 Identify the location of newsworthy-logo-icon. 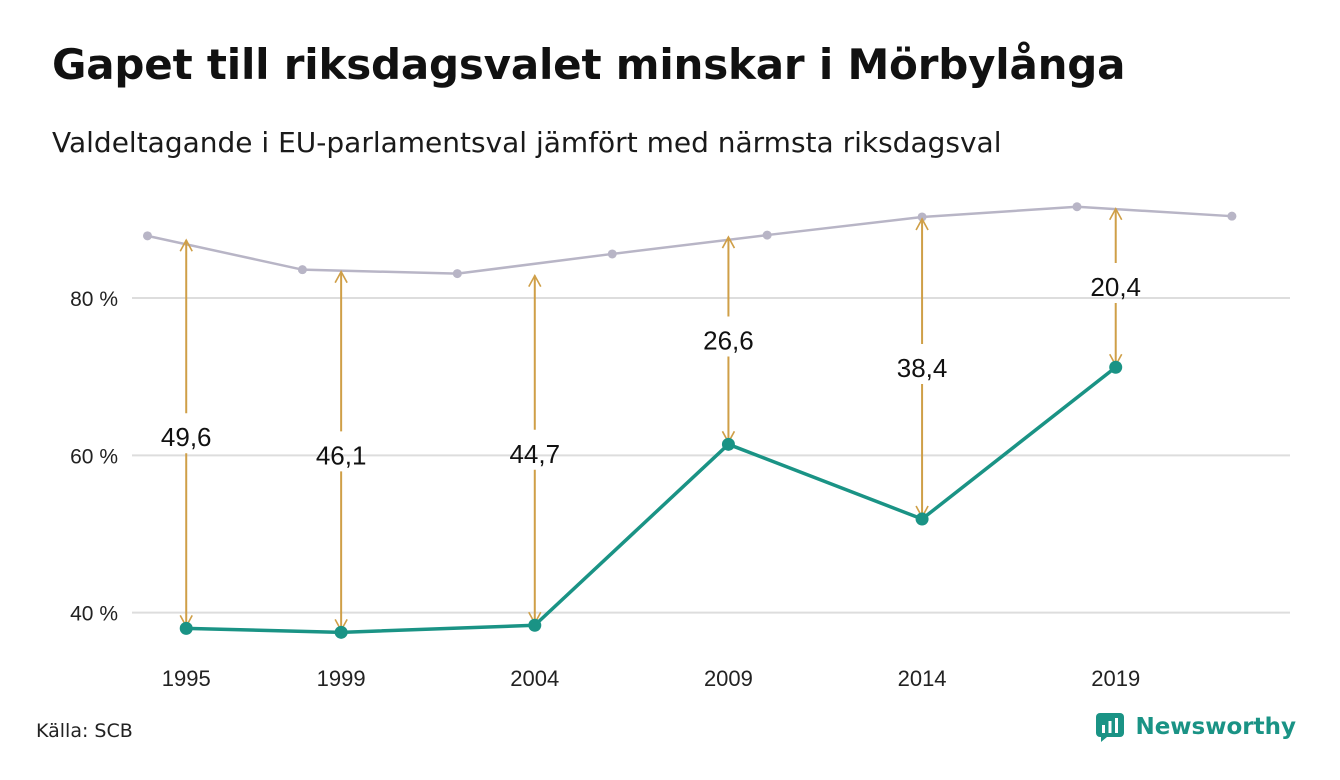
(1110, 727).